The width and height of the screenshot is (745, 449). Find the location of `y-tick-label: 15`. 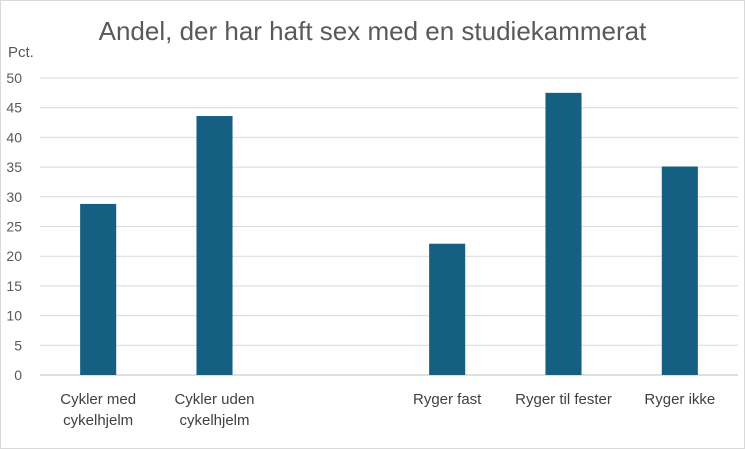

y-tick-label: 15 is located at coordinates (14, 286).